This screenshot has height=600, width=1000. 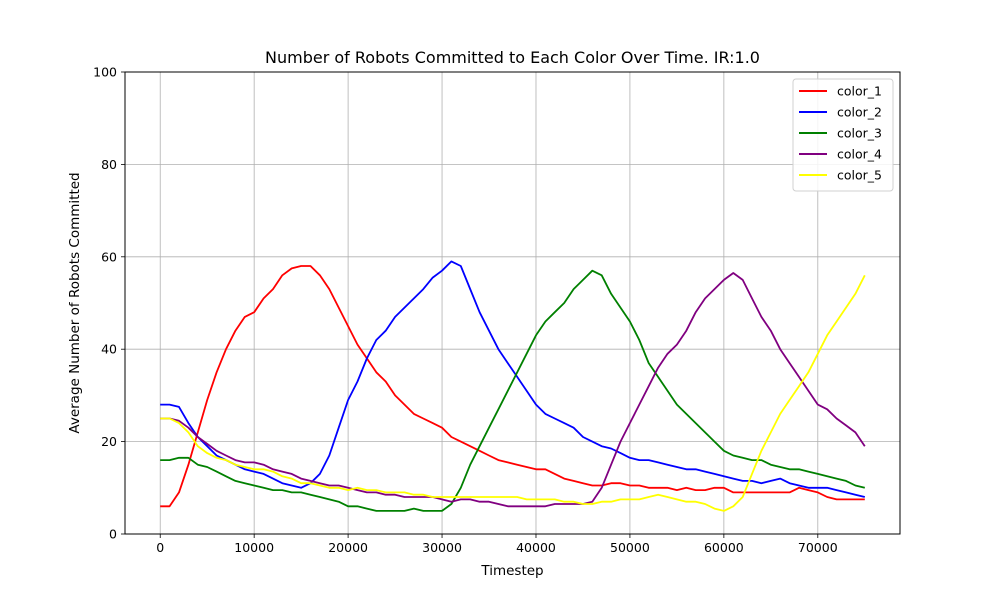 I want to click on legend: color_1 color_2 color_3 color_4 color_5, so click(x=843, y=135).